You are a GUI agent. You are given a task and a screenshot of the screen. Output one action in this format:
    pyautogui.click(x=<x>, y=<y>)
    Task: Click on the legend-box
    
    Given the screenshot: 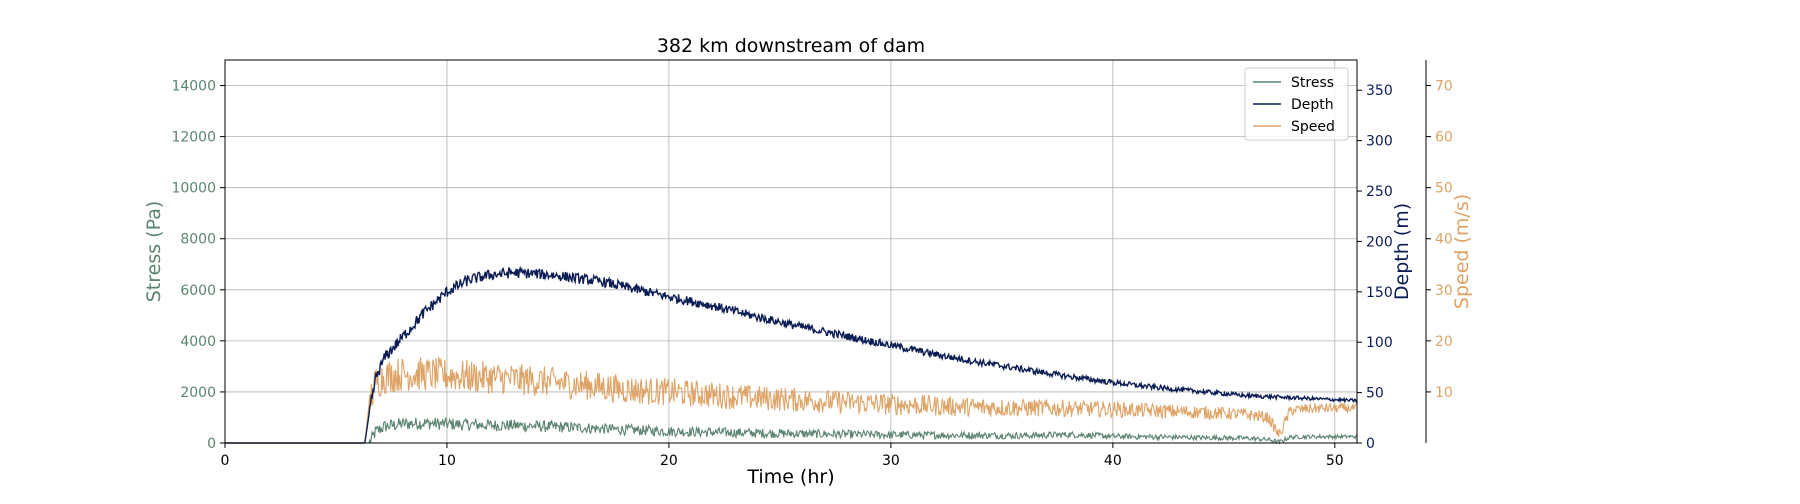 What is the action you would take?
    pyautogui.click(x=1296, y=104)
    